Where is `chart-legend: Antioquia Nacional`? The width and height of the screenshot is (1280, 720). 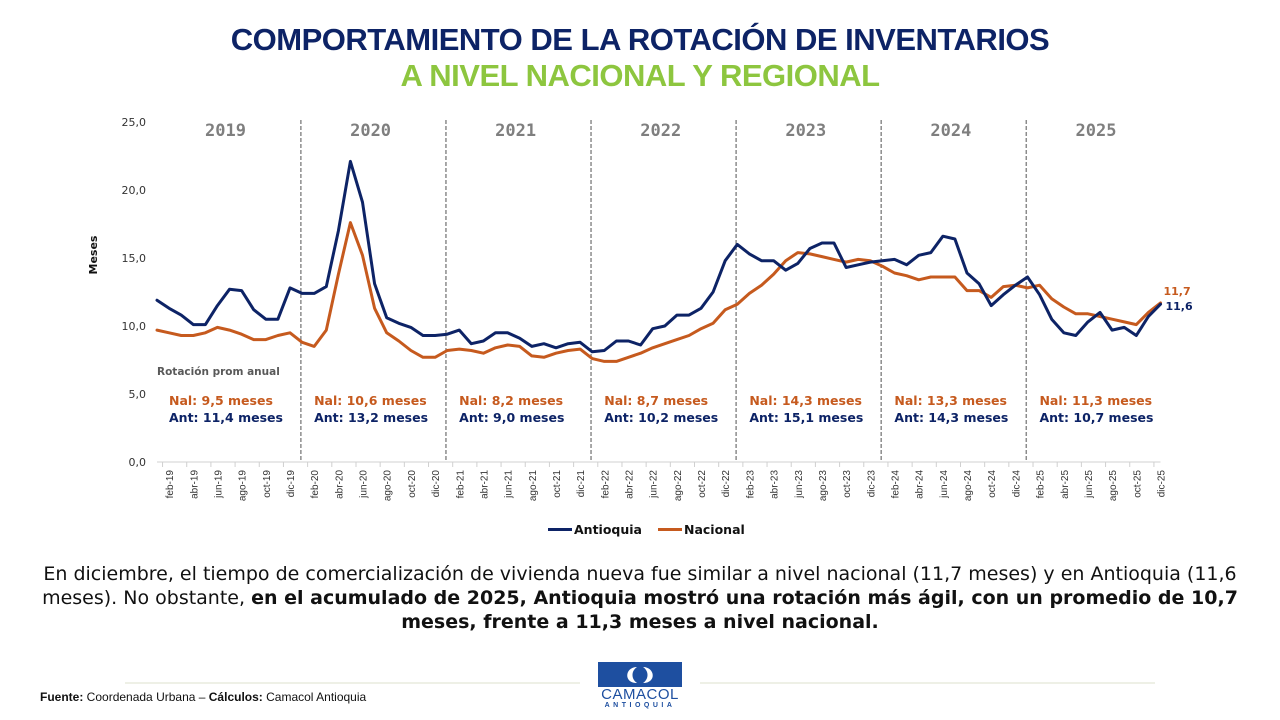
chart-legend: Antioquia Nacional is located at coordinates (646, 529).